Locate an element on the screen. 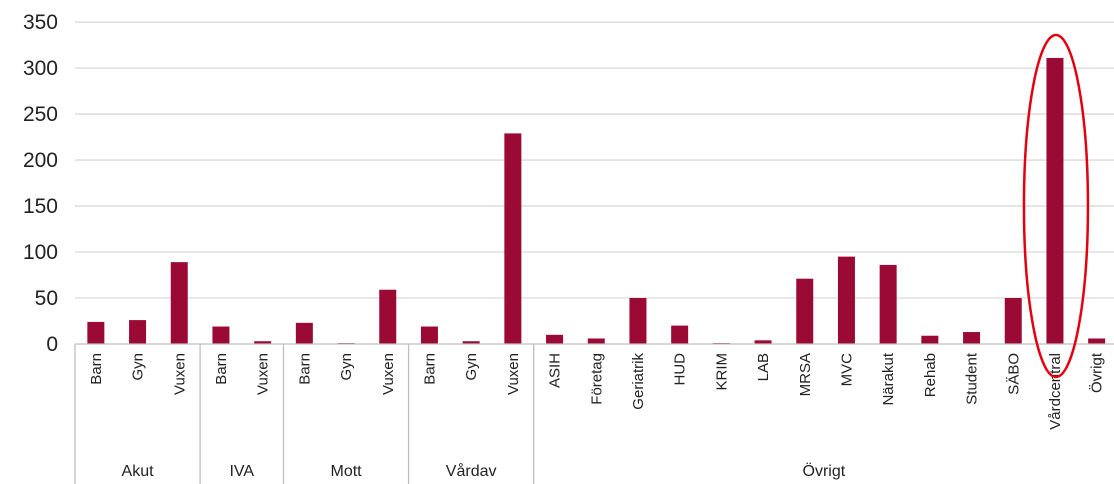 The width and height of the screenshot is (1114, 484). x-tick-label: KRIM is located at coordinates (721, 372).